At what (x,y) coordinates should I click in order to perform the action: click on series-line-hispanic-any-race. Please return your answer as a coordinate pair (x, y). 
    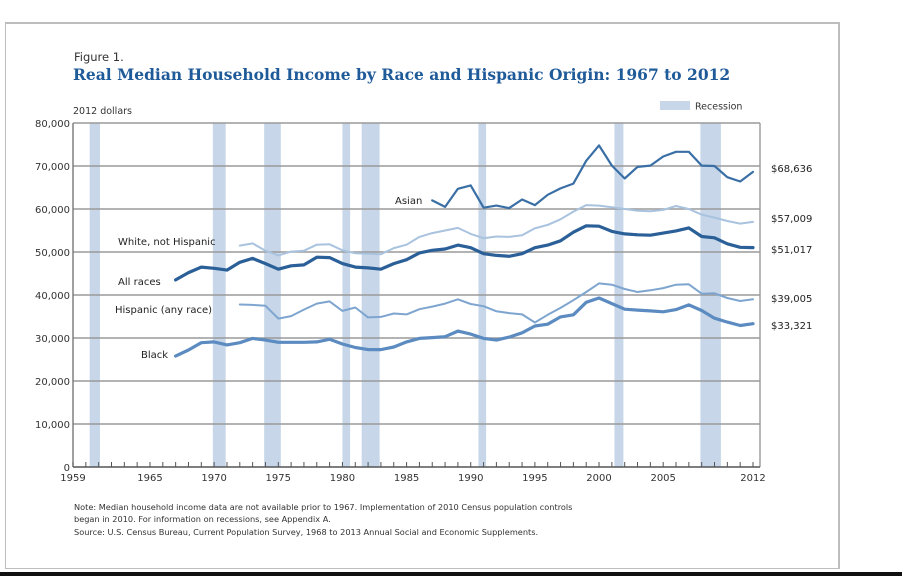
    Looking at the image, I should click on (496, 303).